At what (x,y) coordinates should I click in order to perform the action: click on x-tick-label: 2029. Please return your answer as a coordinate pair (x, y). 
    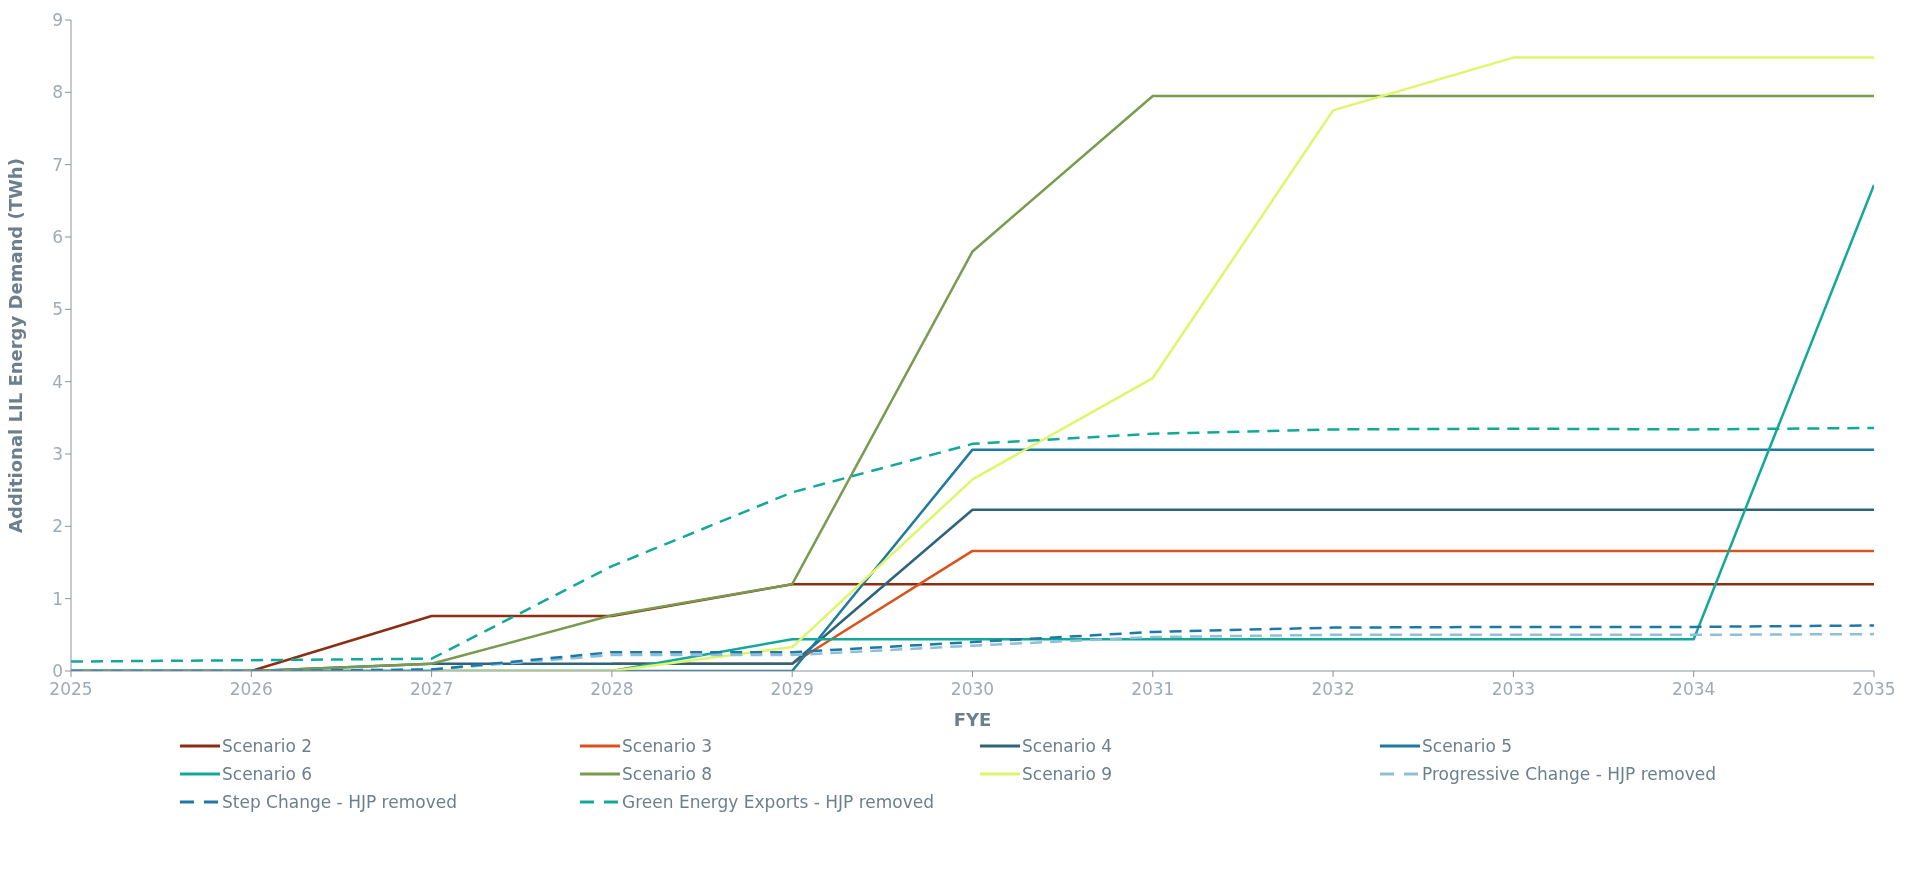
    Looking at the image, I should click on (792, 689).